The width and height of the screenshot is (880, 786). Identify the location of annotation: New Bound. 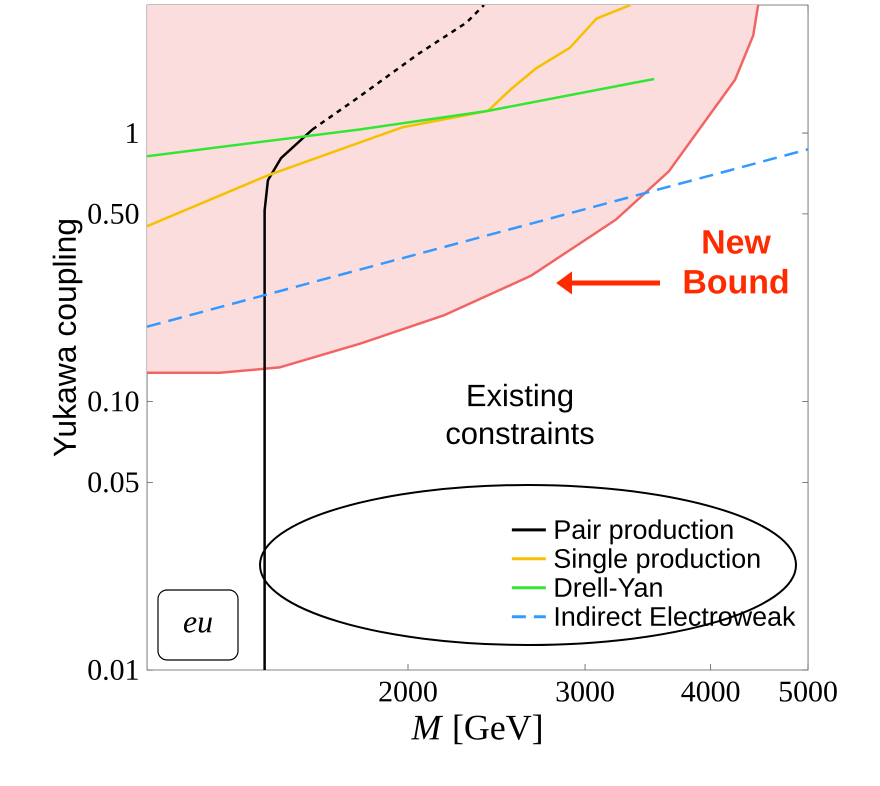
(736, 262).